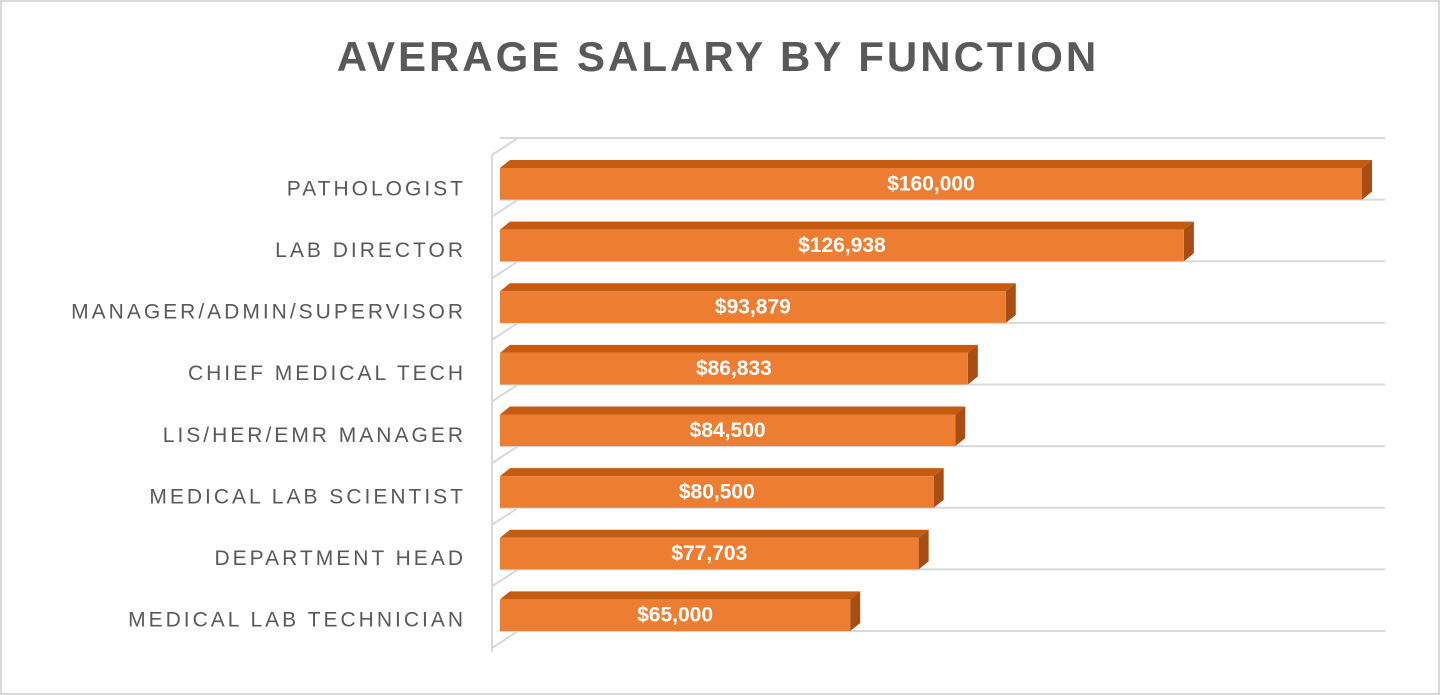  What do you see at coordinates (314, 435) in the screenshot?
I see `y-tick-label: LIS/HER/EMR MANAGER` at bounding box center [314, 435].